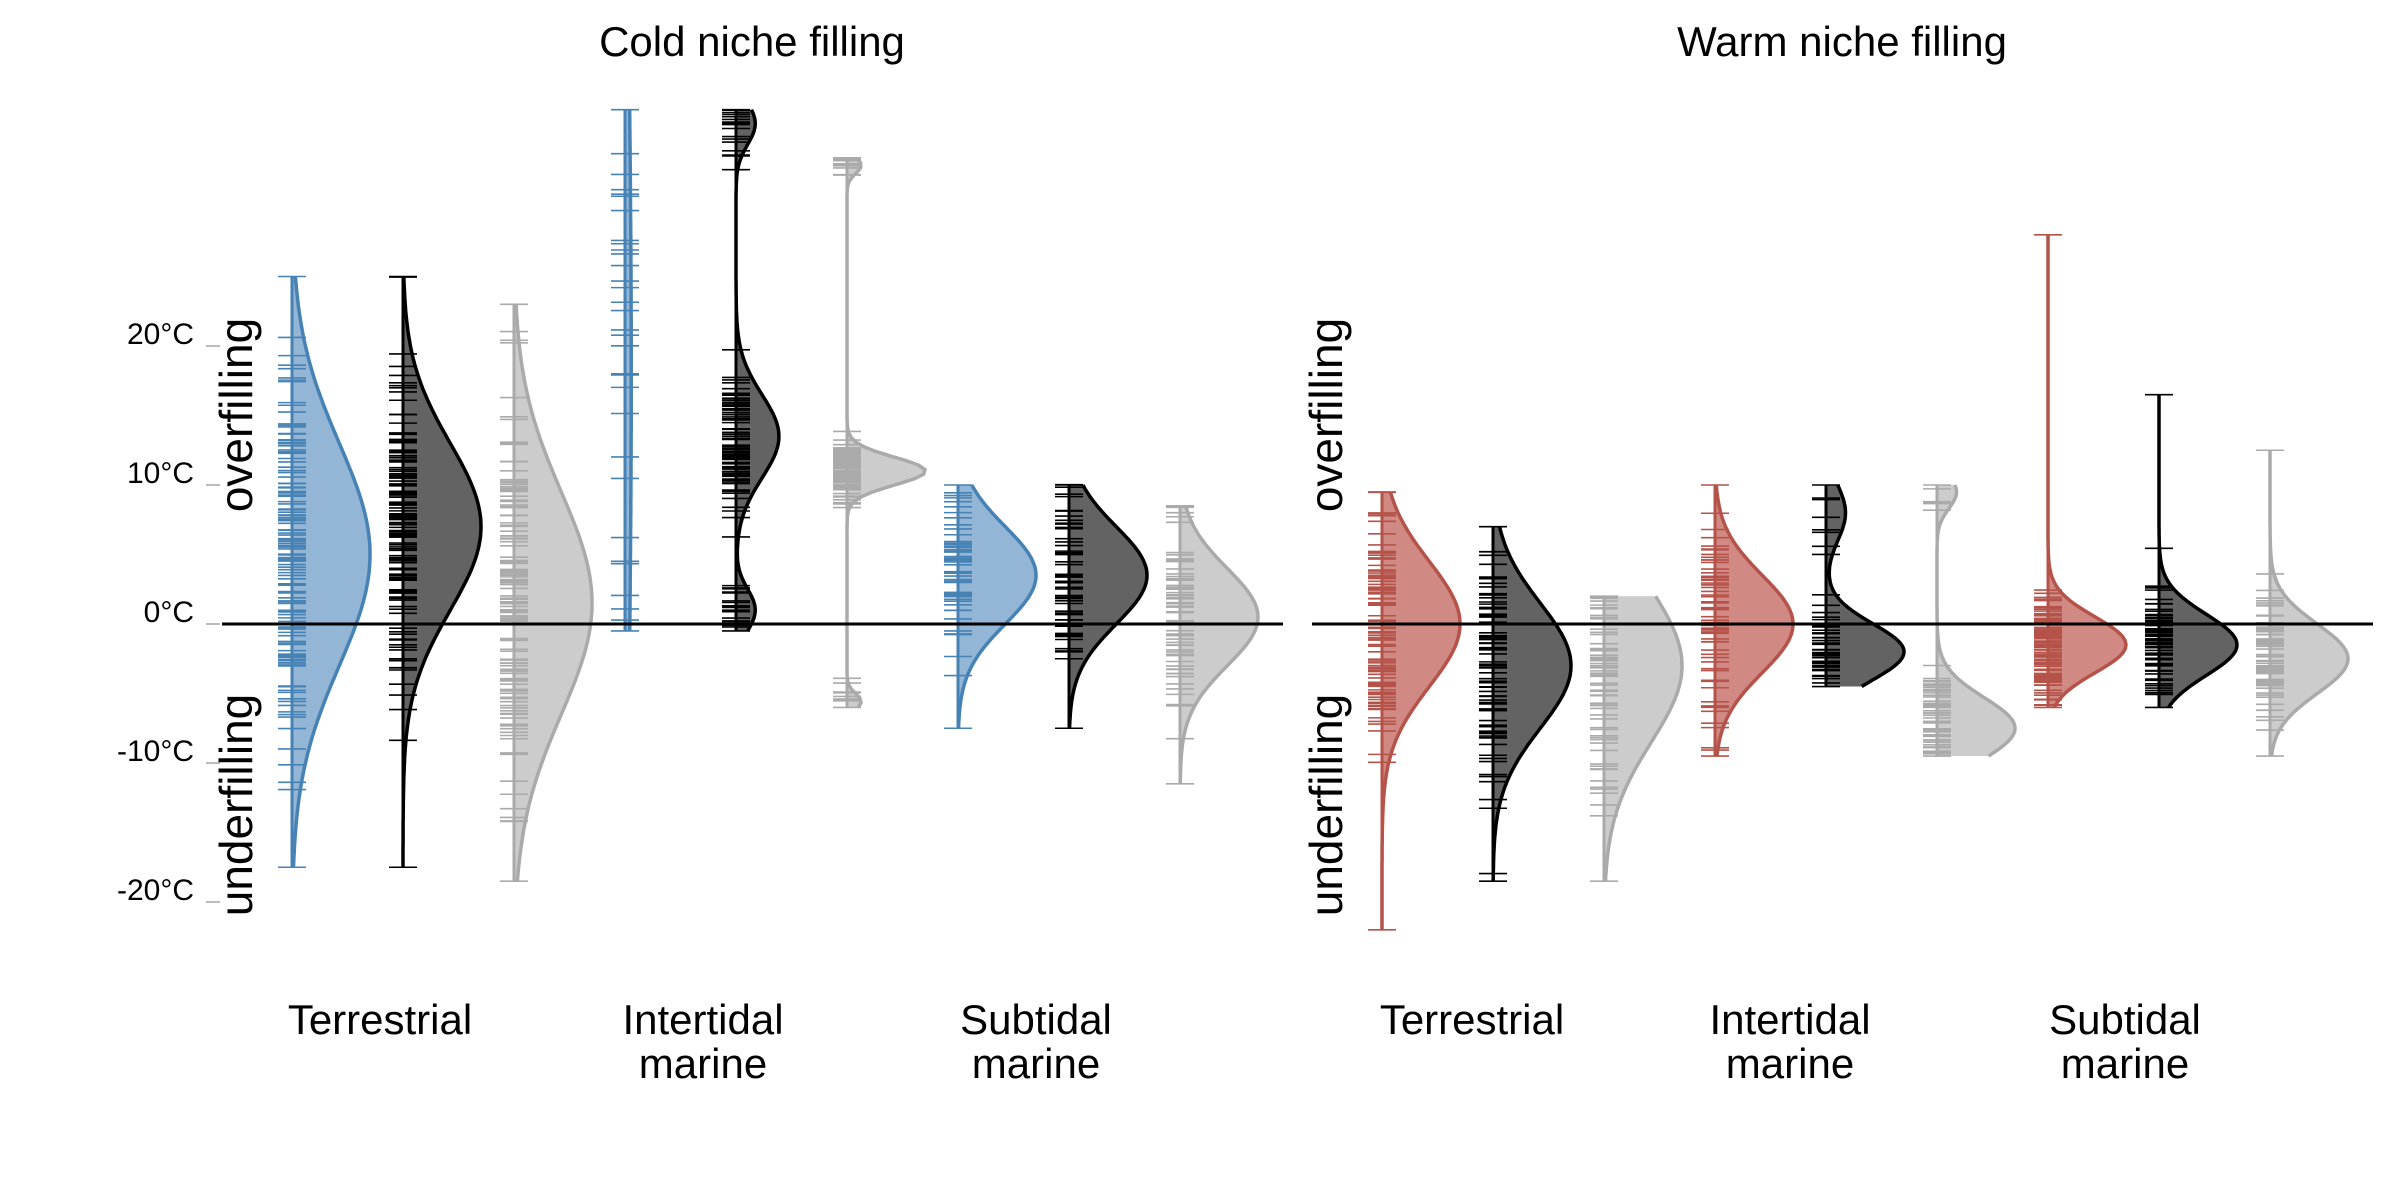 This screenshot has height=1200, width=2400. What do you see at coordinates (160, 334) in the screenshot?
I see `y-tick-label: 20°C` at bounding box center [160, 334].